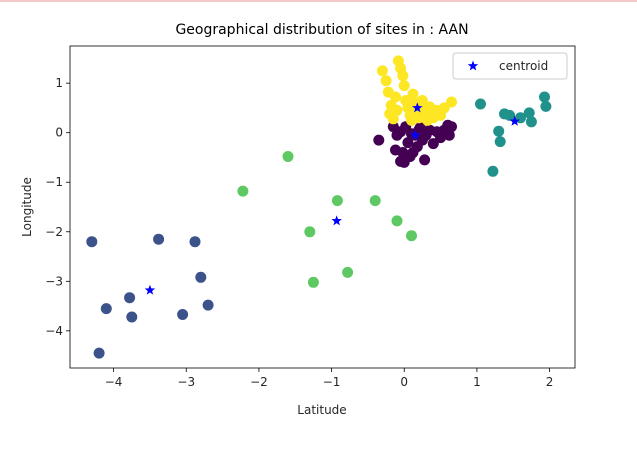  What do you see at coordinates (27, 207) in the screenshot?
I see `y-axis-title: Longitude` at bounding box center [27, 207].